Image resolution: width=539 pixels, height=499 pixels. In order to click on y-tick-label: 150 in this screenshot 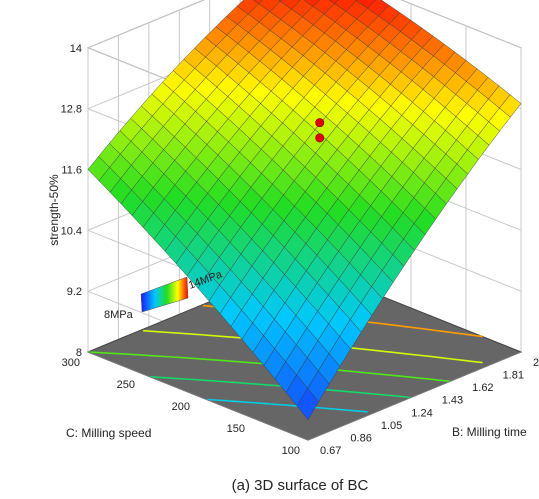, I will do `click(236, 429)`.